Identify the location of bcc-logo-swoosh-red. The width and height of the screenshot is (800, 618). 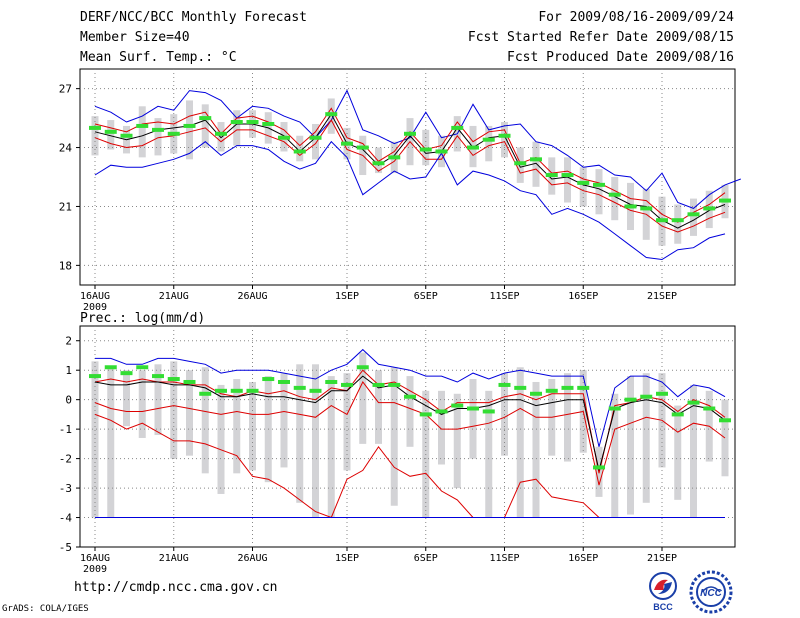
(661, 584).